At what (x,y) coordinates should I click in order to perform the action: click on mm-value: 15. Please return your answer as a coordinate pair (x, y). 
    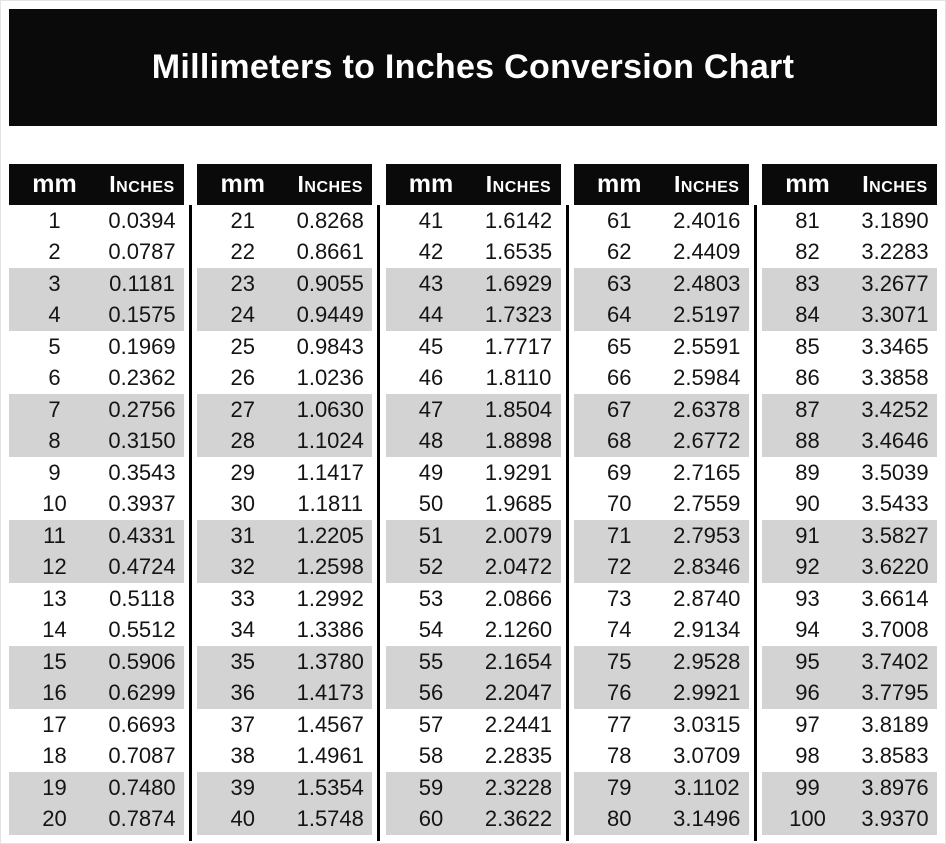
    Looking at the image, I should click on (54, 661).